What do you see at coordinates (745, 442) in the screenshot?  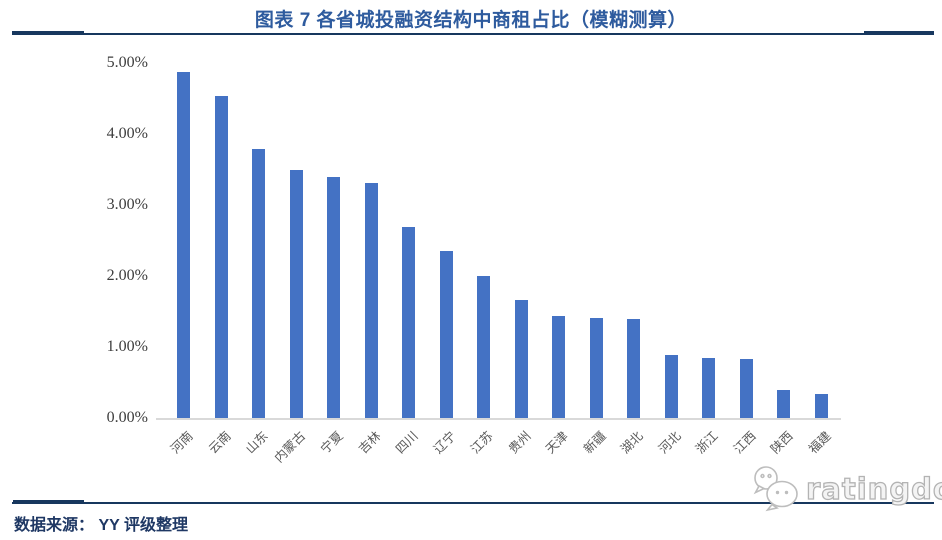 I see `x-tick-label: 江西` at bounding box center [745, 442].